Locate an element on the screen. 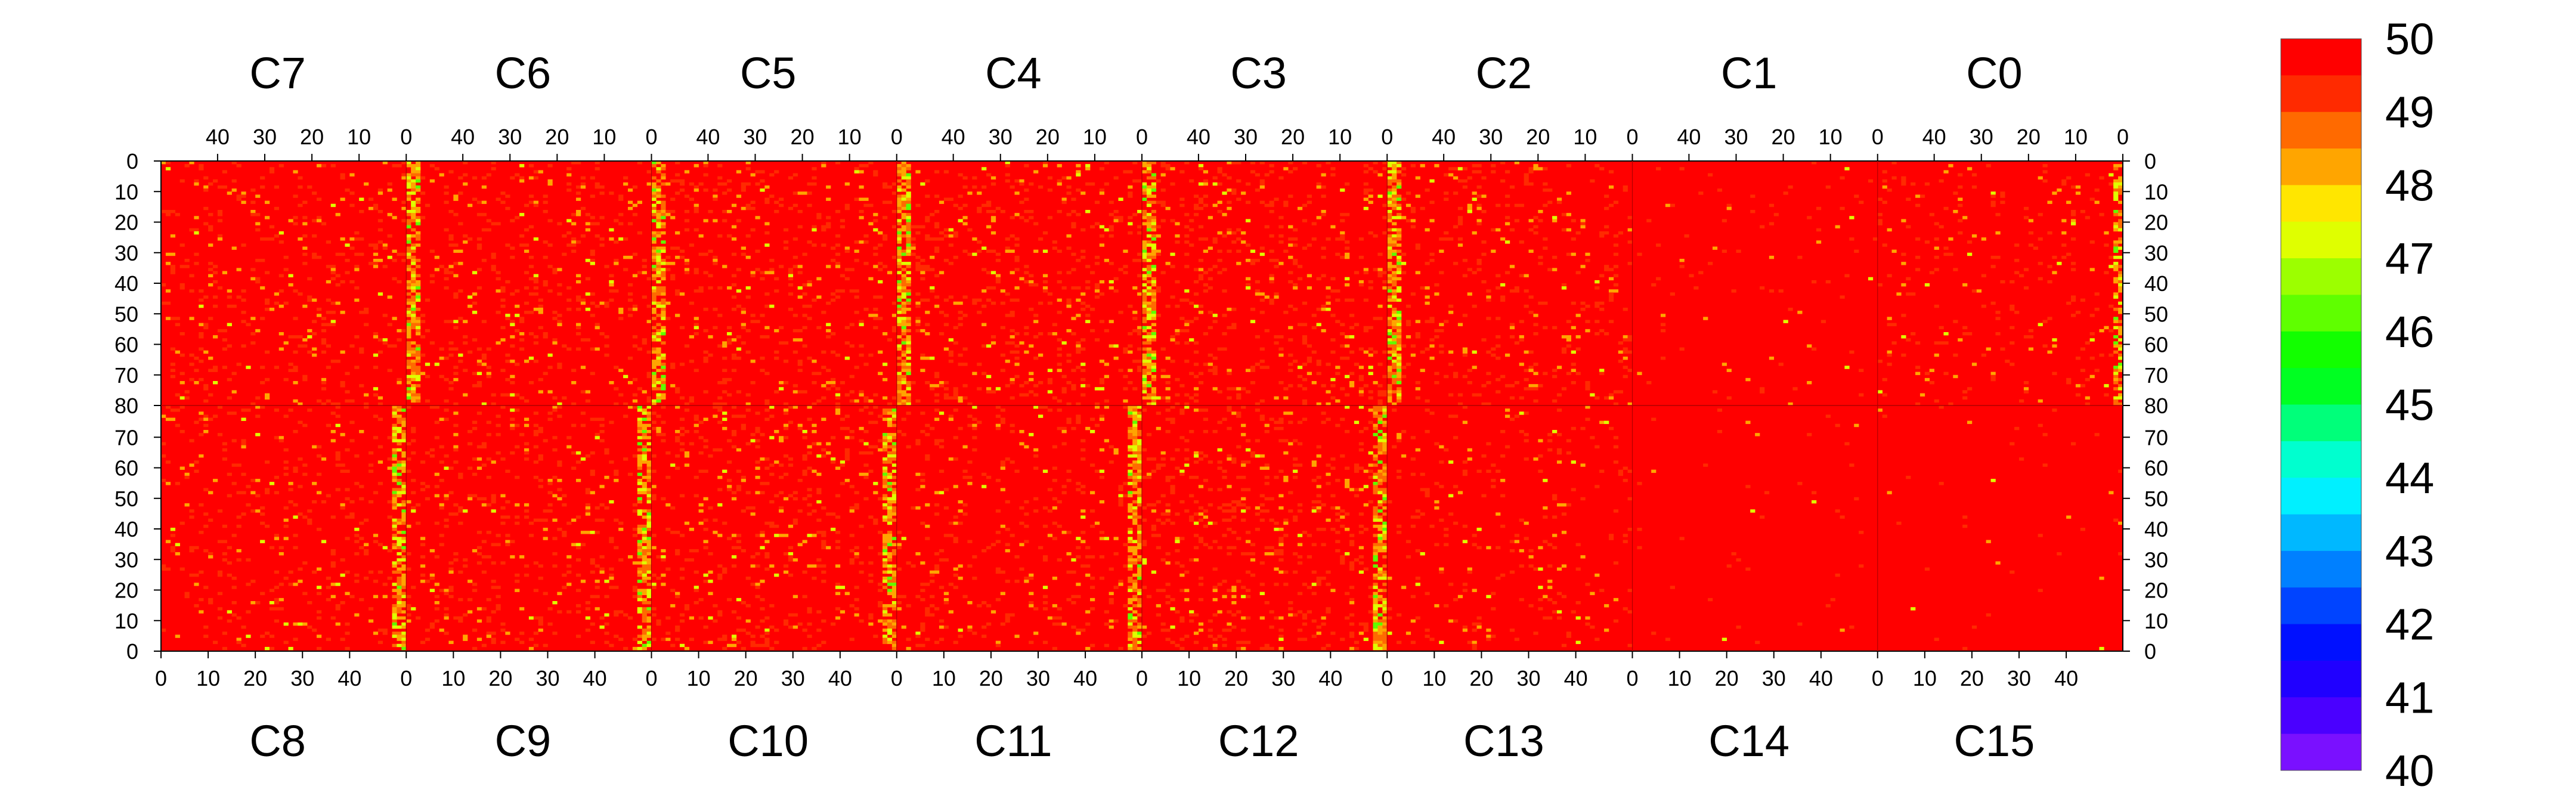  chip-block-c0 is located at coordinates (2000, 284).